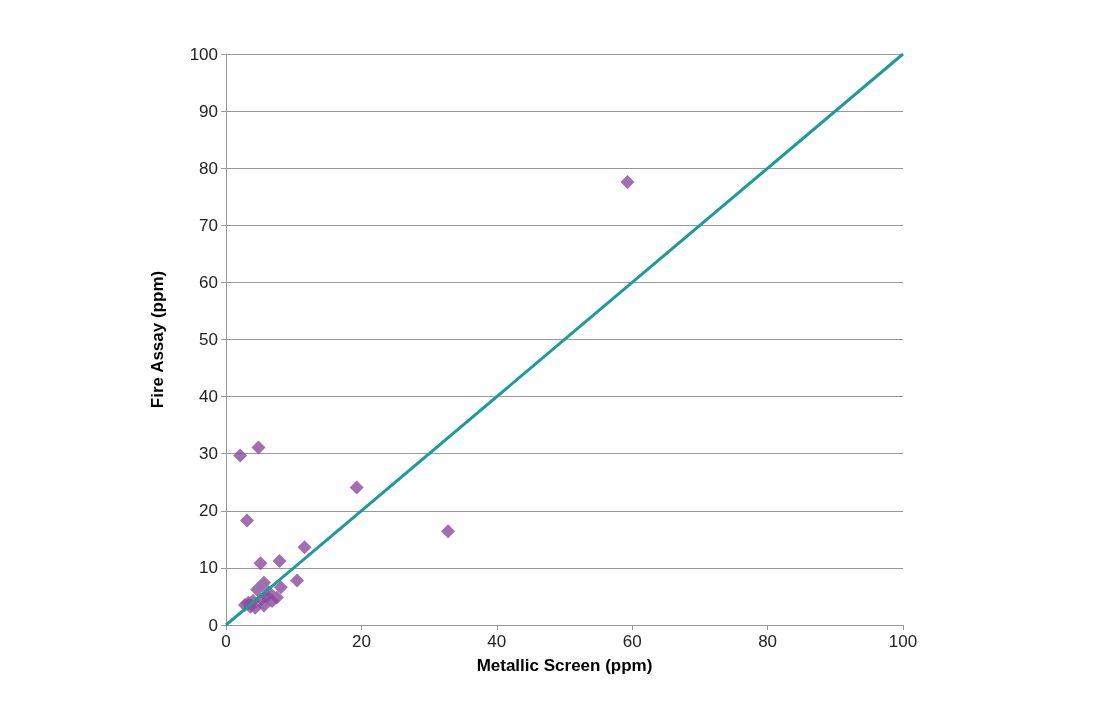  Describe the element at coordinates (208, 397) in the screenshot. I see `y-tick-label: 40` at that location.